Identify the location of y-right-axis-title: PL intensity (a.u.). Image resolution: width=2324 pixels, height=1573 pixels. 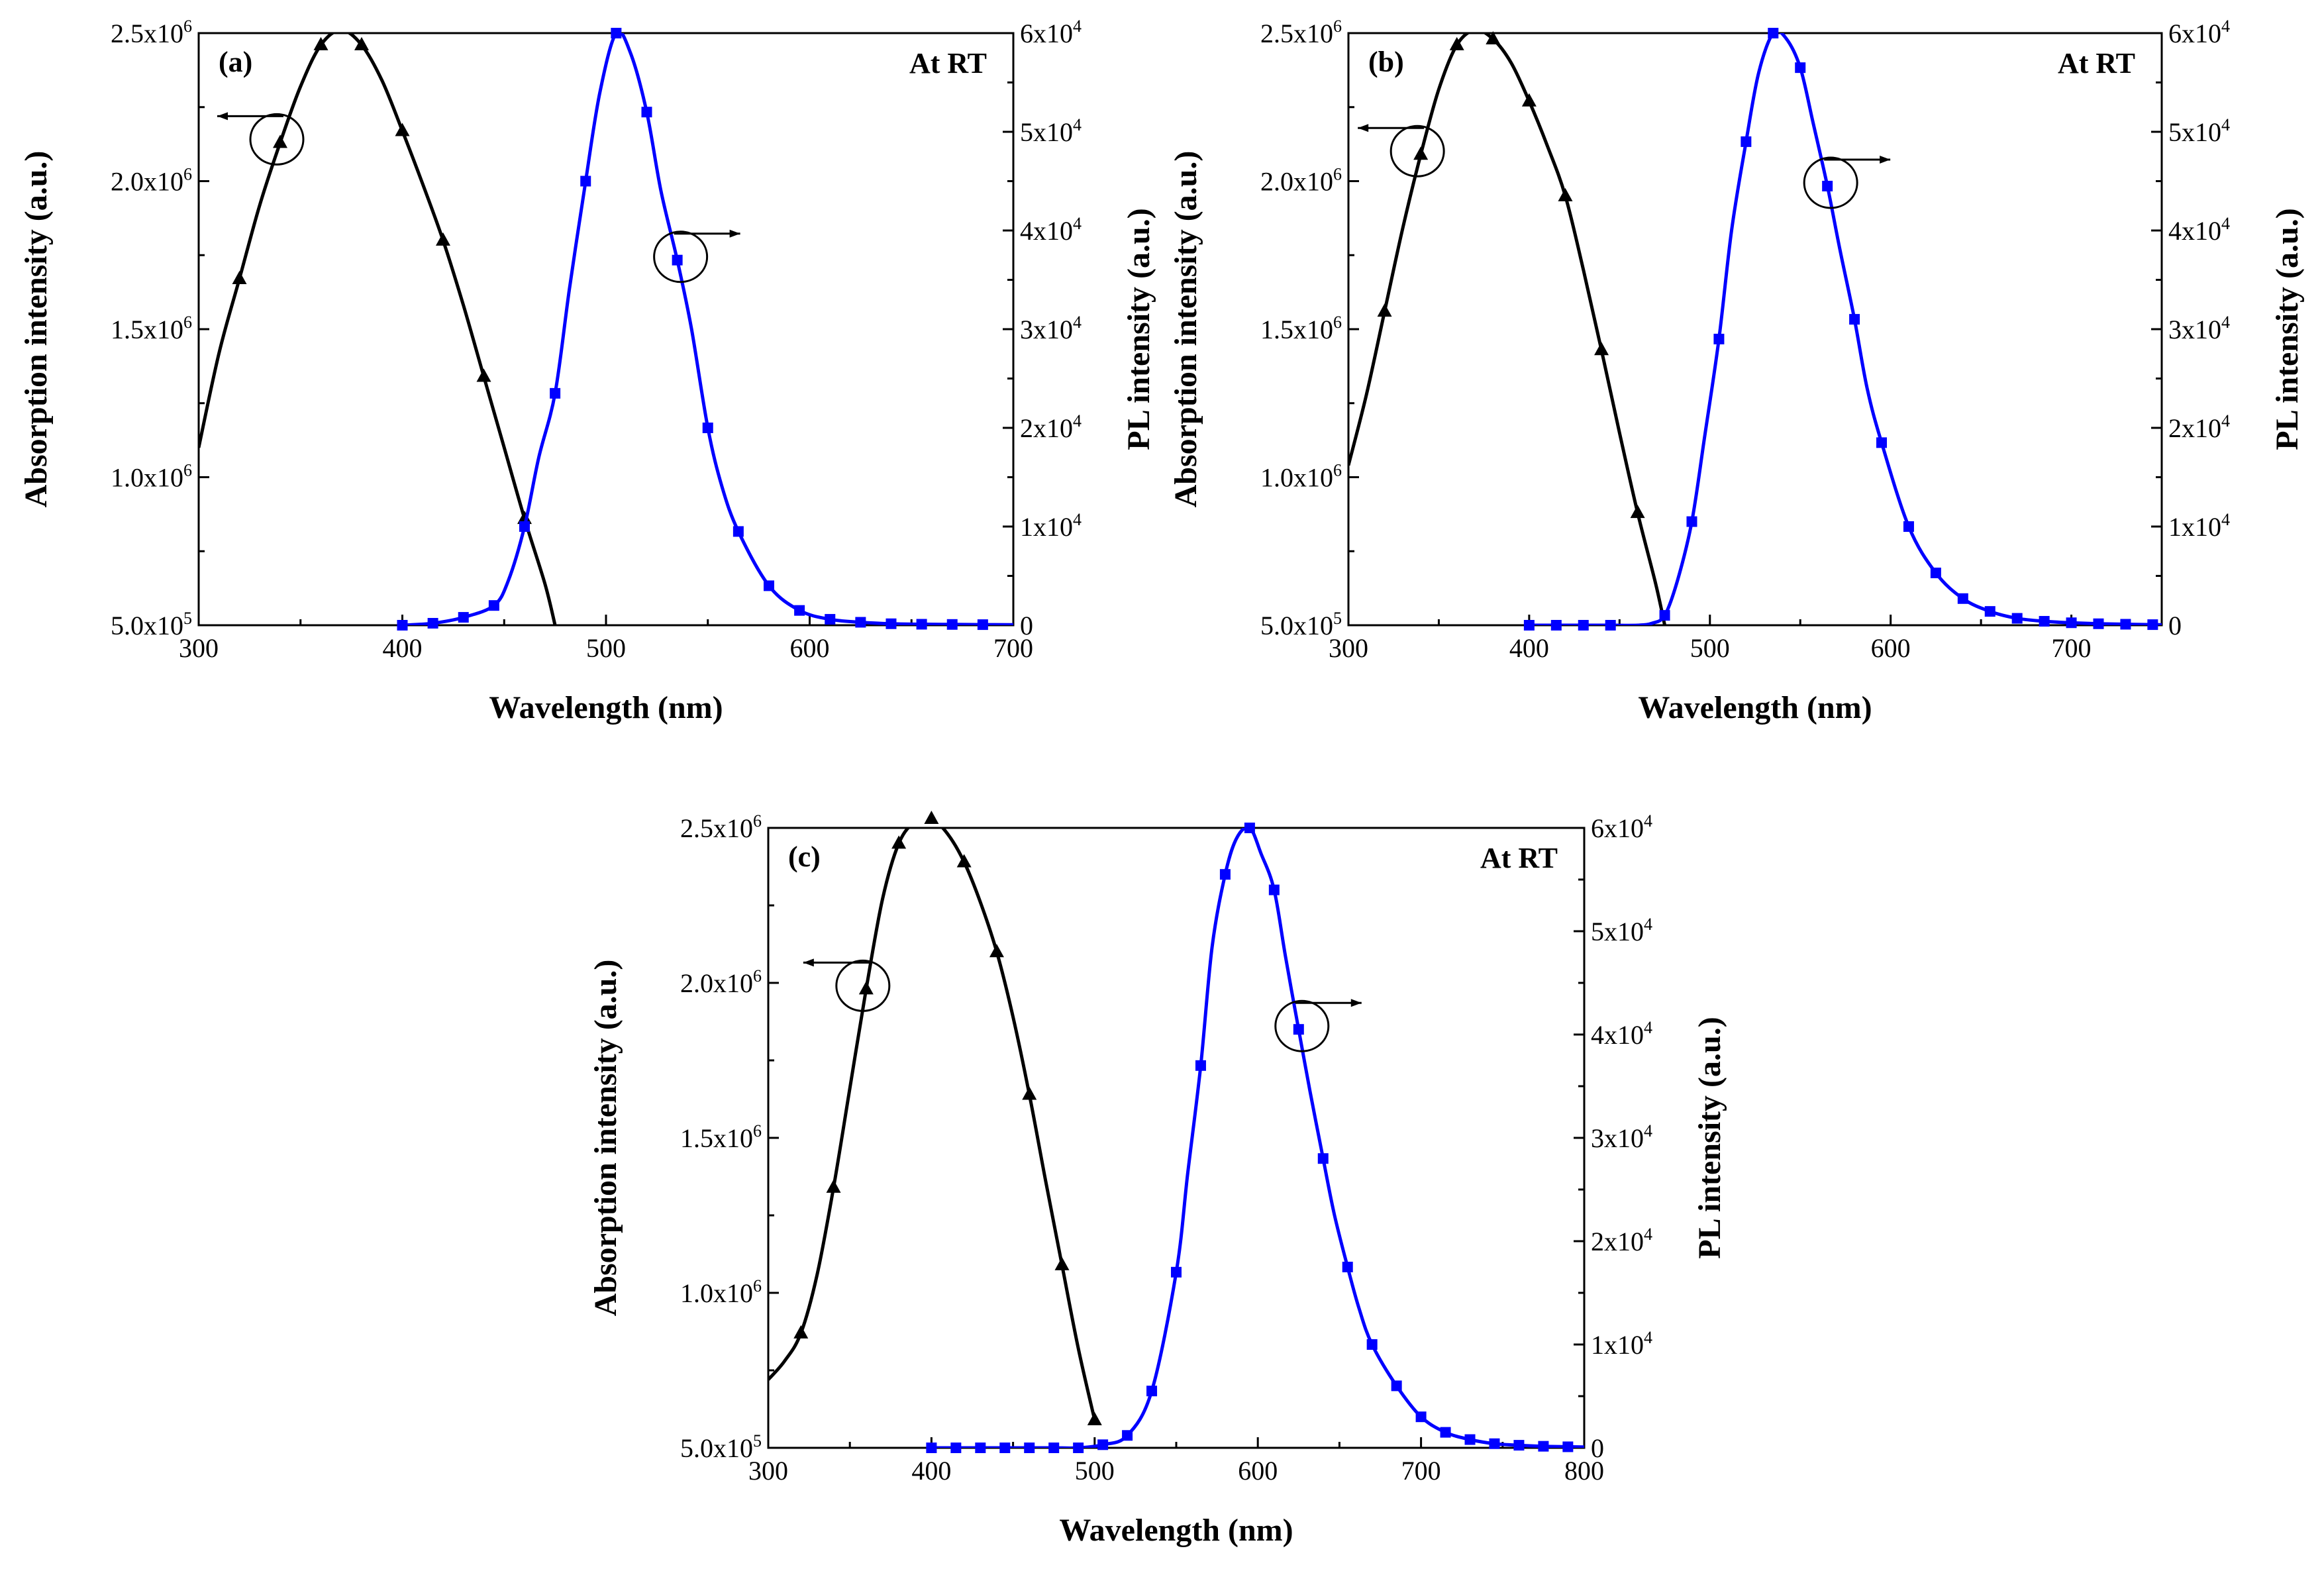
(2287, 329).